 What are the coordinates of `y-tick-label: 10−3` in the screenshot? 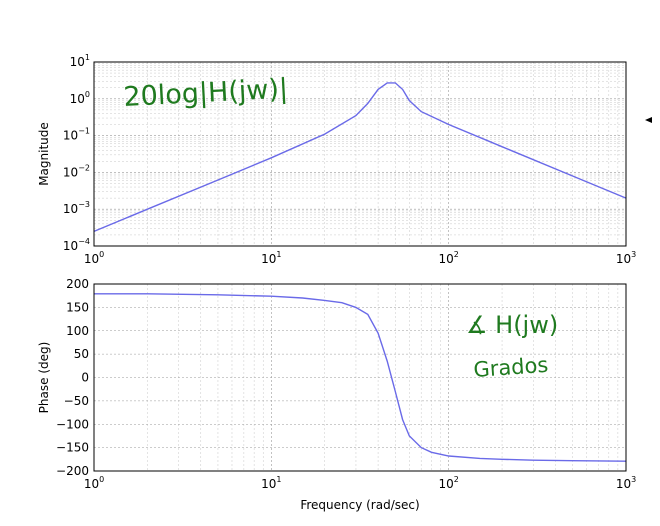 It's located at (76, 208).